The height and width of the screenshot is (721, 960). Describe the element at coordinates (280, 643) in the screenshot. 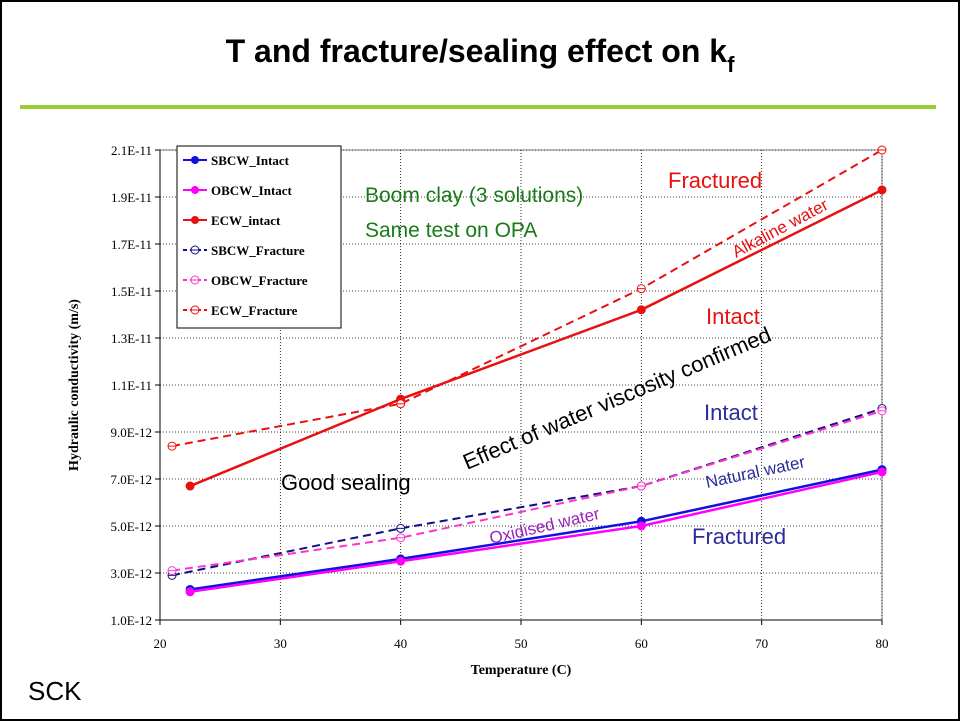

I see `x-tick-label: 30` at that location.